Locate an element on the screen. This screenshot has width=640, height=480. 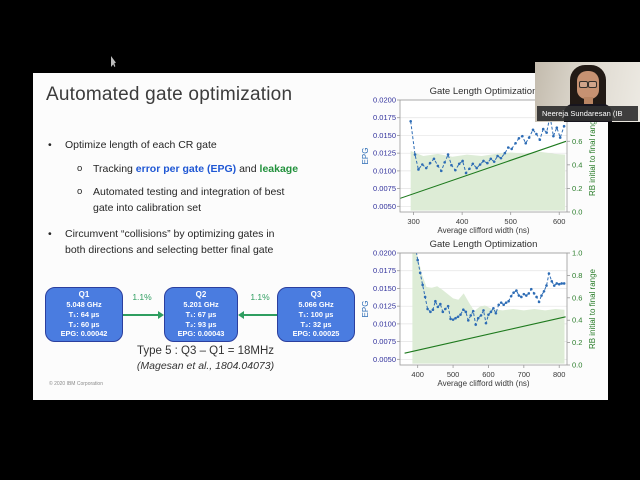
qubit-epg: EPG: 0.00042 is located at coordinates (84, 334).